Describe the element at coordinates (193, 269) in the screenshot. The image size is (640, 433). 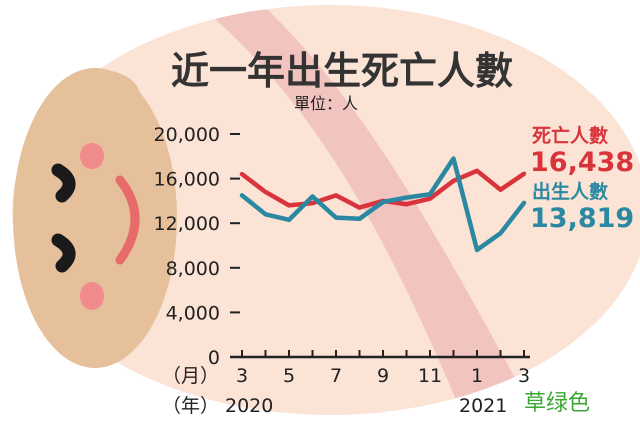
I see `y-tick-label: 8,000` at that location.